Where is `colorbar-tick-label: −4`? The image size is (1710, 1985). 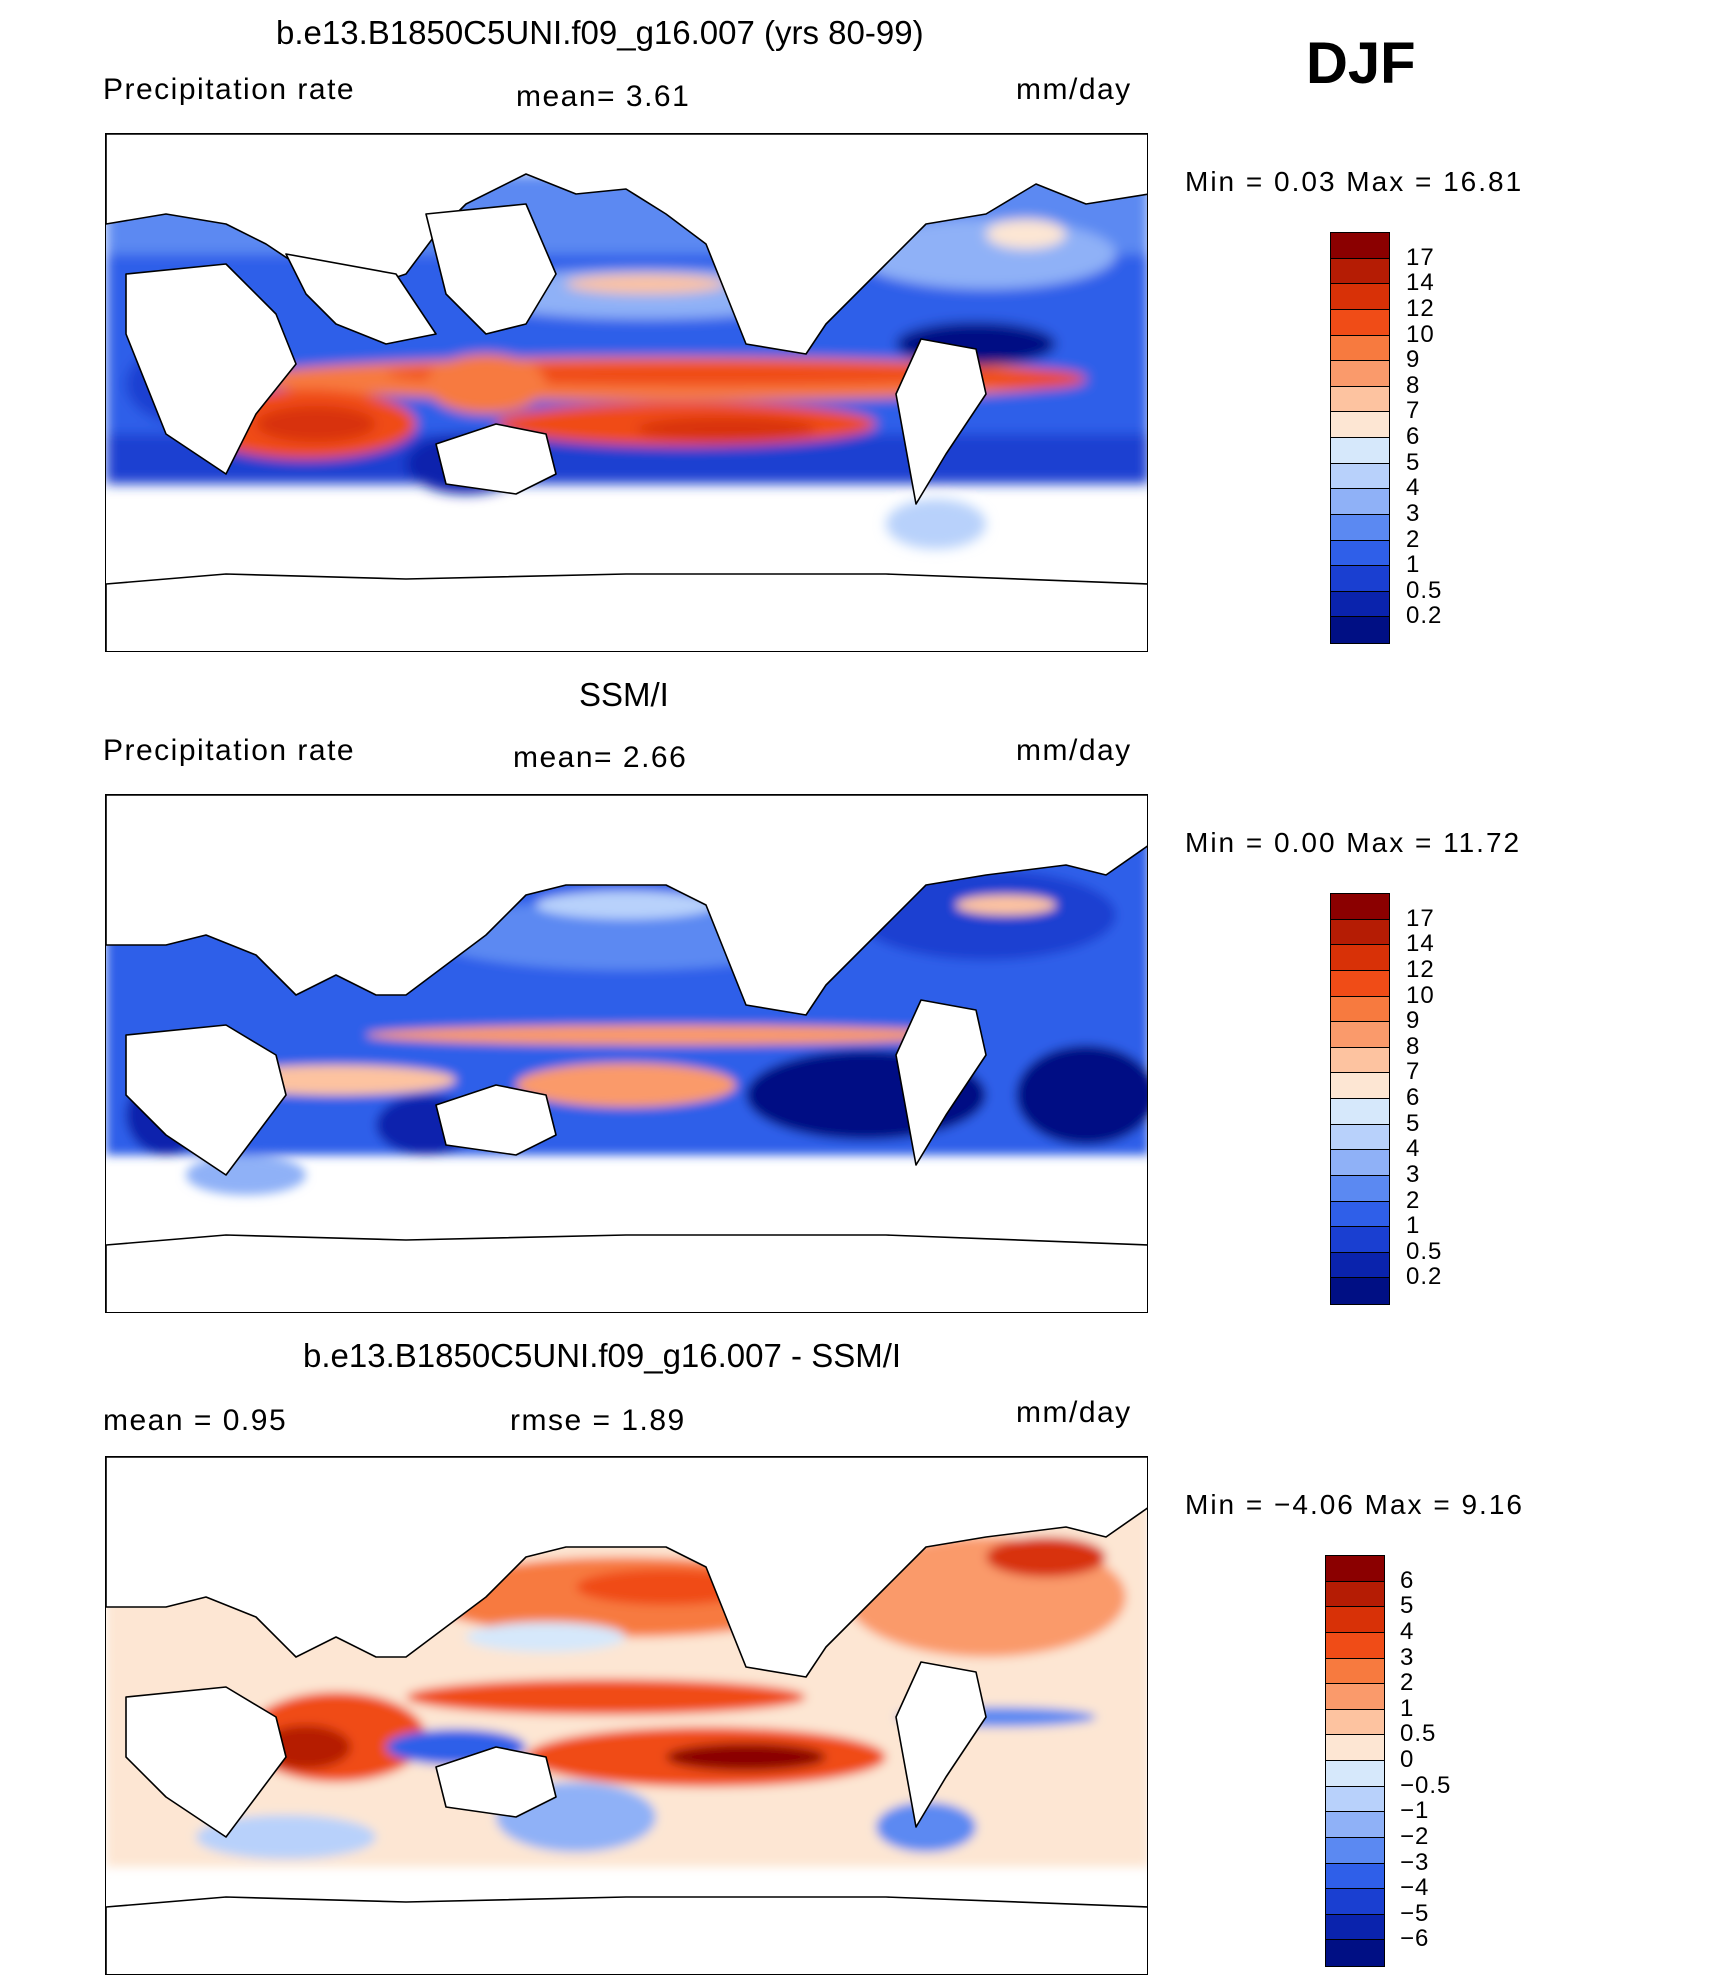
colorbar-tick-label: −4 is located at coordinates (1415, 1888).